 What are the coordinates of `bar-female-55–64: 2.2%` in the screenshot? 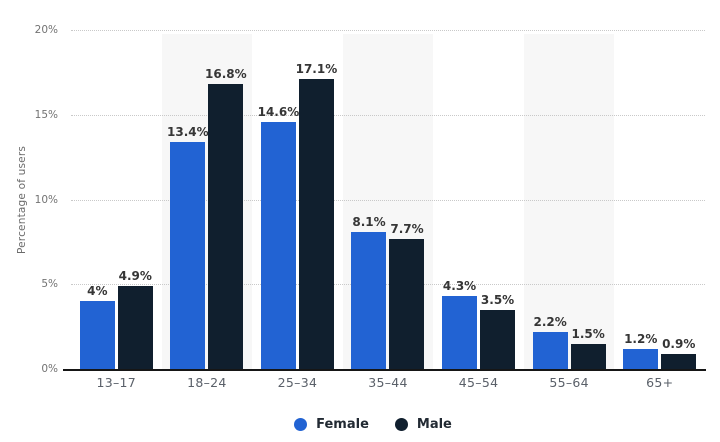 It's located at (550, 342).